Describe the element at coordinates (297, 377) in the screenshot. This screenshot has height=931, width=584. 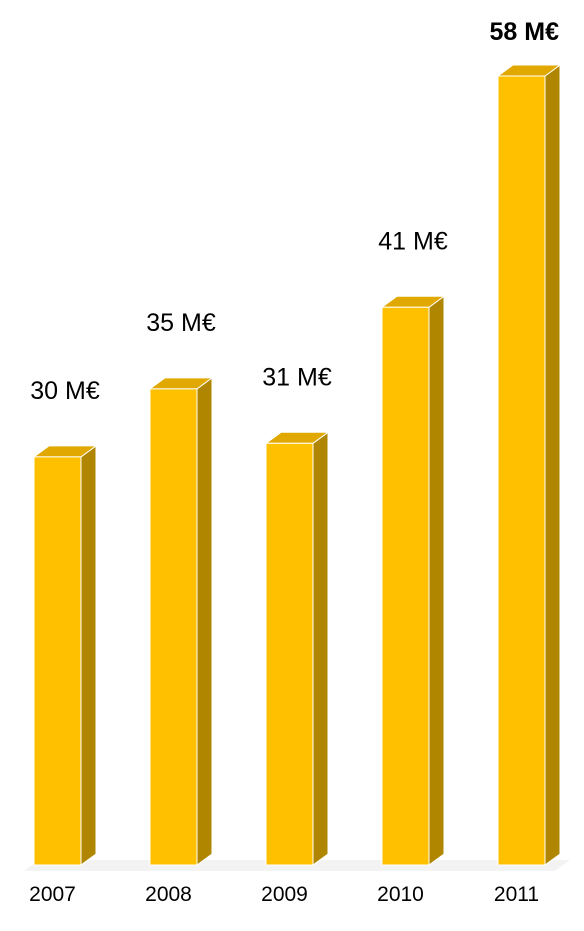
I see `value-label-2009: 31 M€` at that location.